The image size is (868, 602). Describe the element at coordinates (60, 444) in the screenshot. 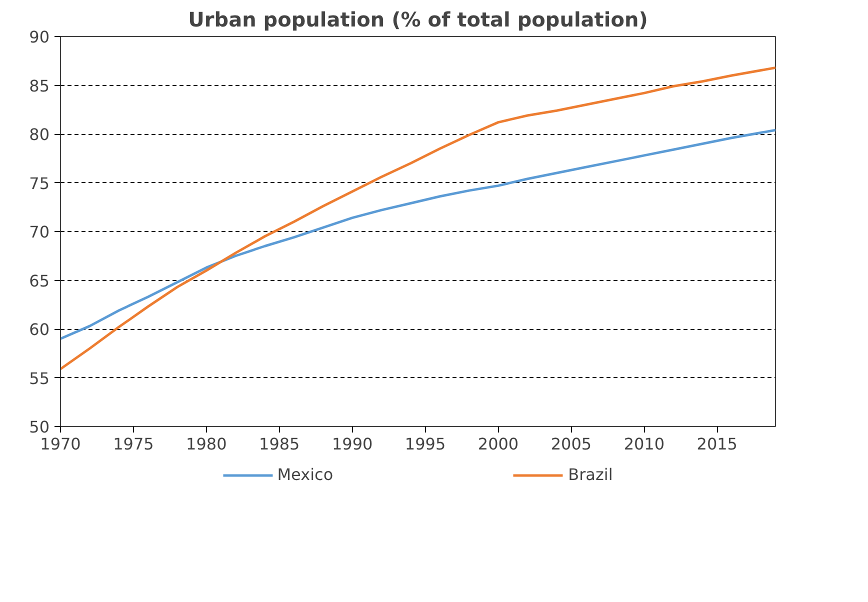

I see `x-tick-label: 1970` at that location.